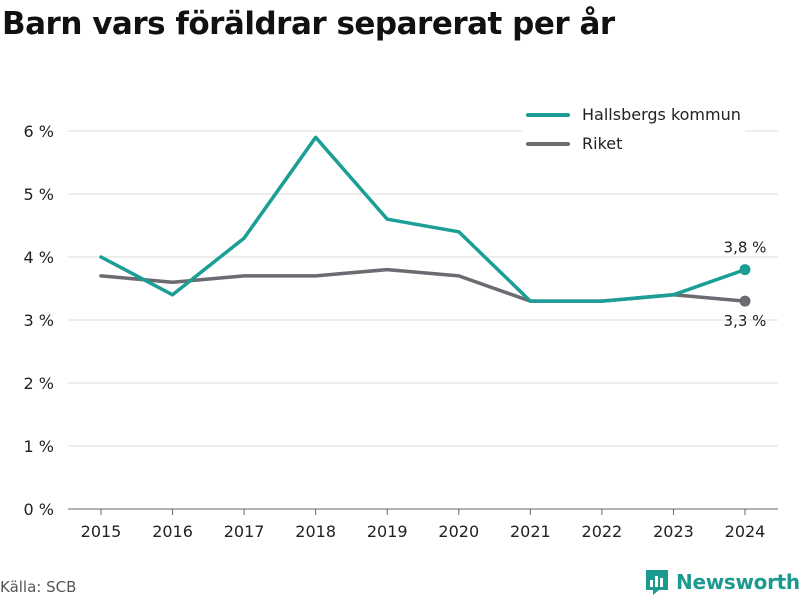 The height and width of the screenshot is (600, 800). I want to click on x-tick-label: 2023, so click(673, 531).